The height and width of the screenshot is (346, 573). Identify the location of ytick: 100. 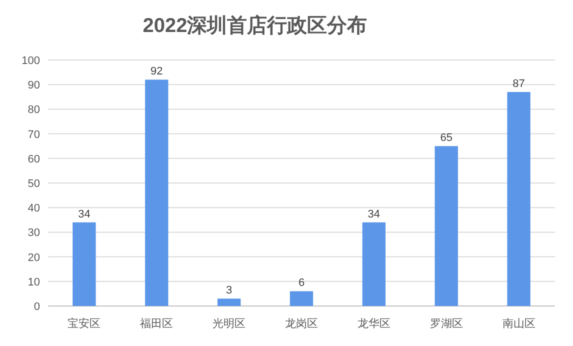
(31, 61).